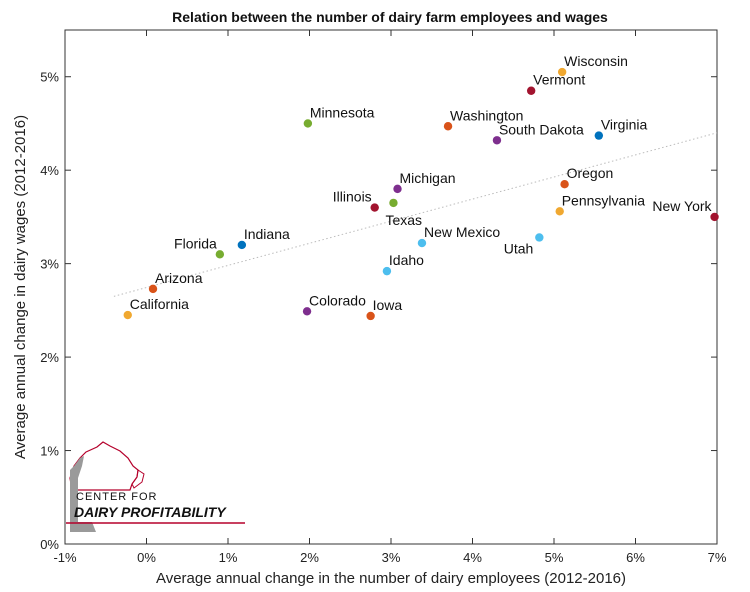 This screenshot has width=750, height=592. What do you see at coordinates (309, 557) in the screenshot?
I see `x-tick-label: 2%` at bounding box center [309, 557].